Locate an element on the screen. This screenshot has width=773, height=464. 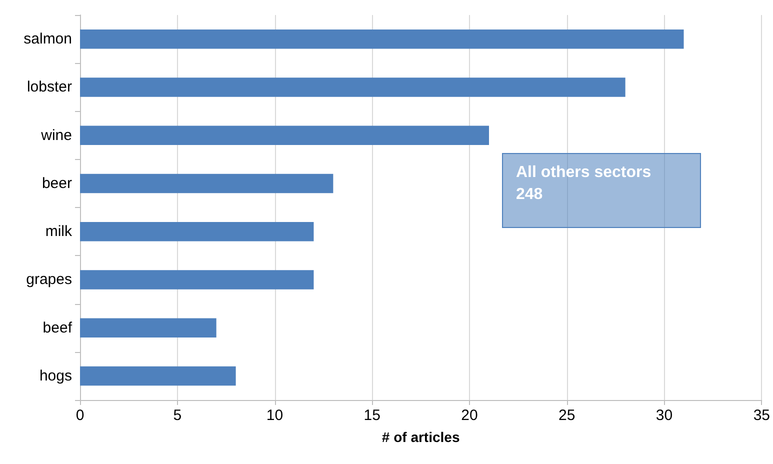
y-tick-label: beer is located at coordinates (57, 183).